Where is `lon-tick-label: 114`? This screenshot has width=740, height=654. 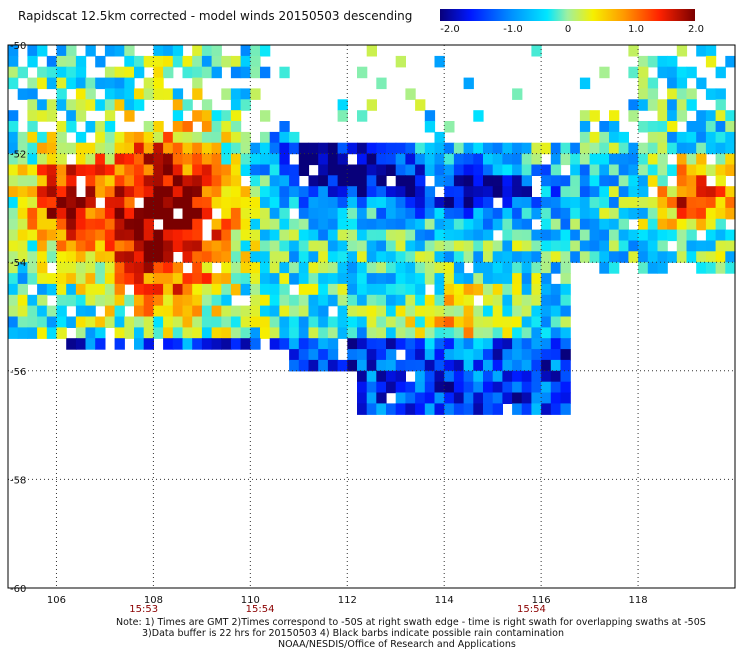
lon-tick-label: 114 is located at coordinates (444, 600).